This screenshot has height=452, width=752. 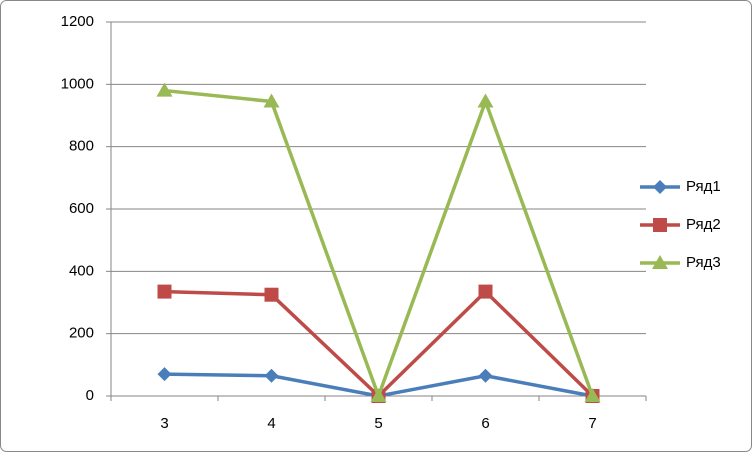 What do you see at coordinates (485, 423) in the screenshot?
I see `x-tick-label: 6` at bounding box center [485, 423].